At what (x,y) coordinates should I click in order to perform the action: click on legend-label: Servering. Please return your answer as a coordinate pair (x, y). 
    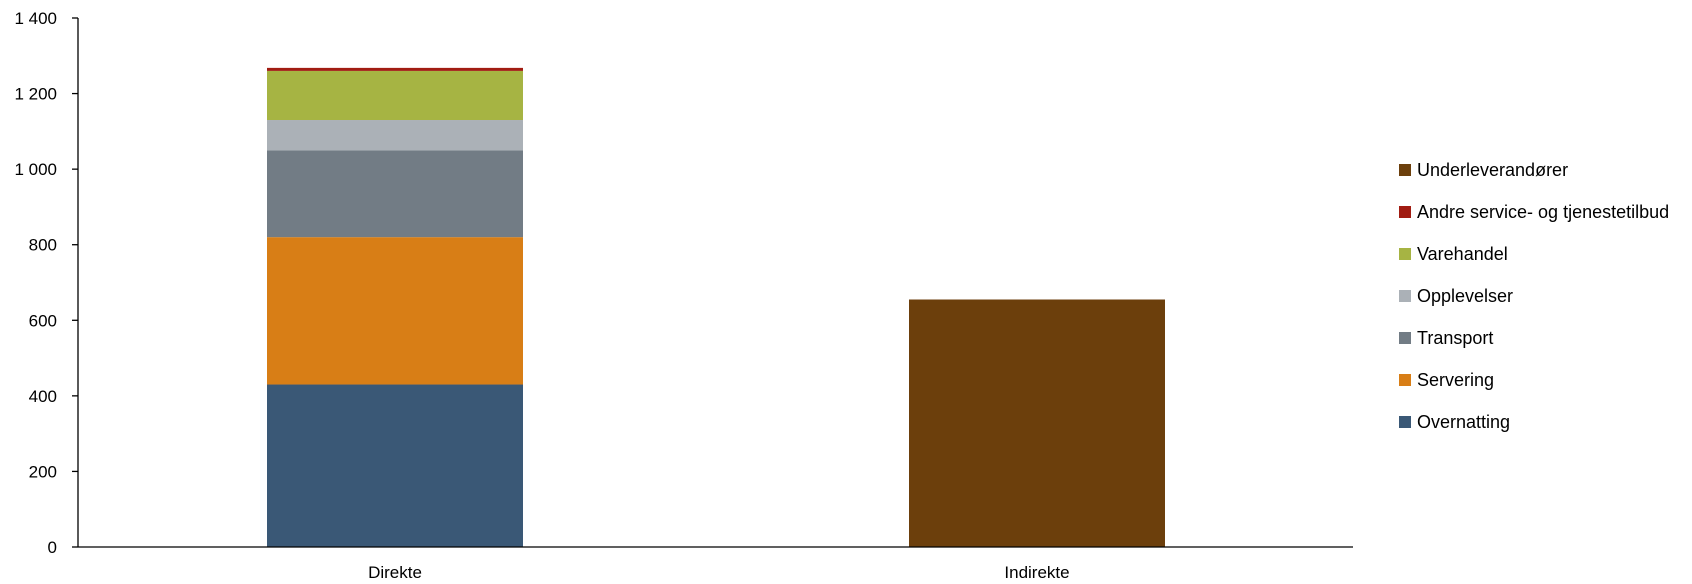
    Looking at the image, I should click on (1455, 380).